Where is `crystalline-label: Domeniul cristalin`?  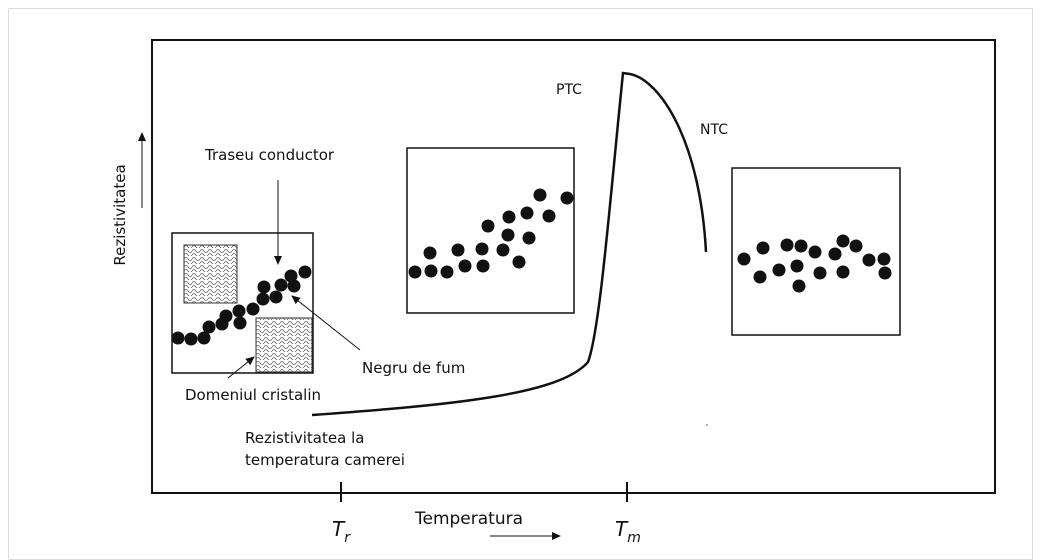 crystalline-label: Domeniul cristalin is located at coordinates (253, 395).